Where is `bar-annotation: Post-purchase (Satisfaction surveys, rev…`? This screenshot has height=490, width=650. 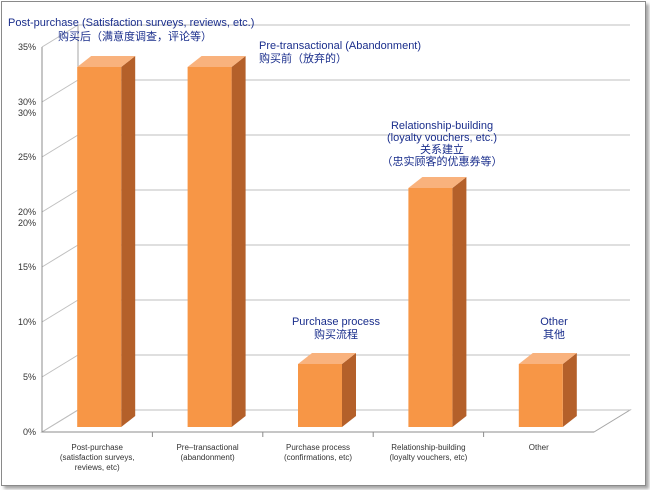
bar-annotation: Post-purchase (Satisfaction surveys, rev… is located at coordinates (131, 23).